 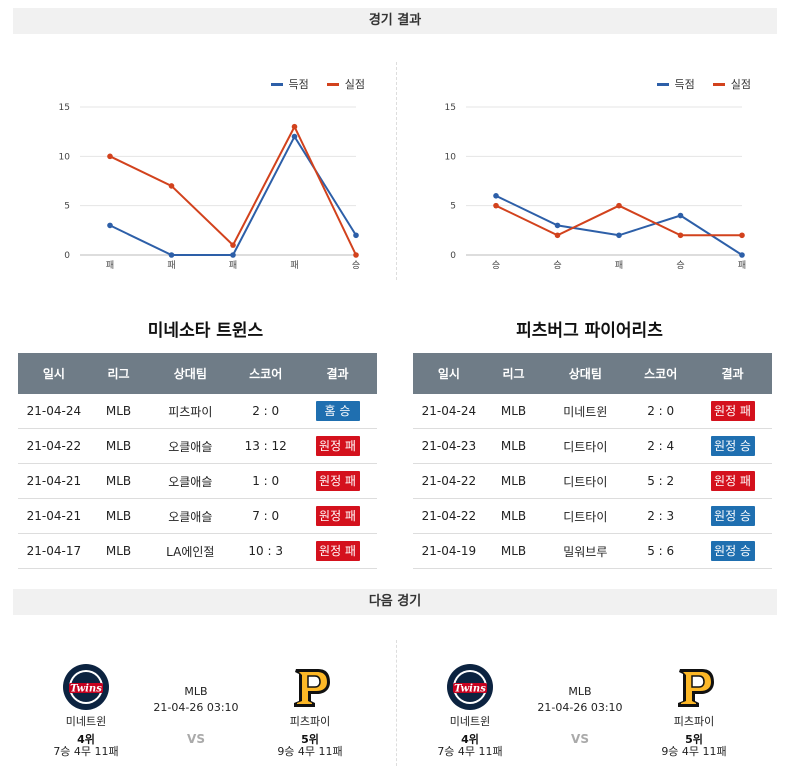 What do you see at coordinates (580, 691) in the screenshot?
I see `game-league: MLB` at bounding box center [580, 691].